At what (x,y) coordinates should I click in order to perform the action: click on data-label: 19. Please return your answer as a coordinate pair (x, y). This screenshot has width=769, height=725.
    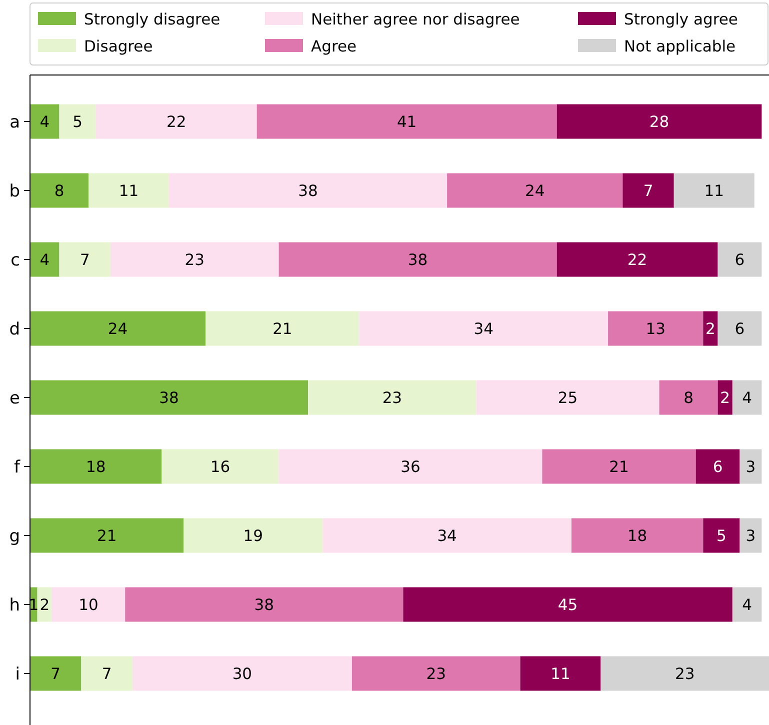
    Looking at the image, I should click on (253, 535).